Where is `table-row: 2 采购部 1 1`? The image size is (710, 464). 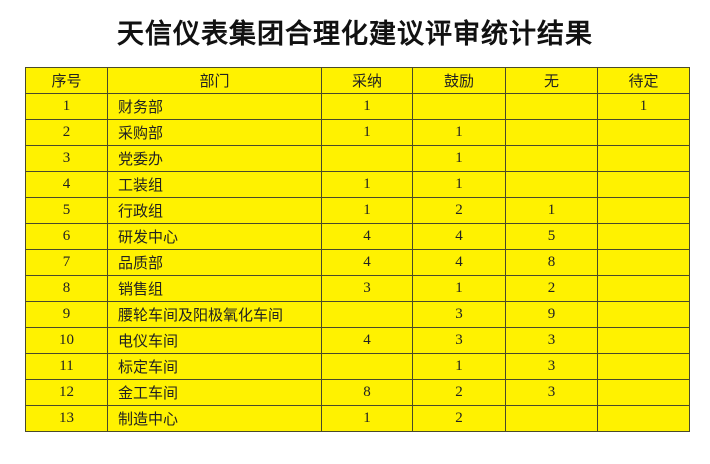
table-row: 2 采购部 1 1 is located at coordinates (357, 132).